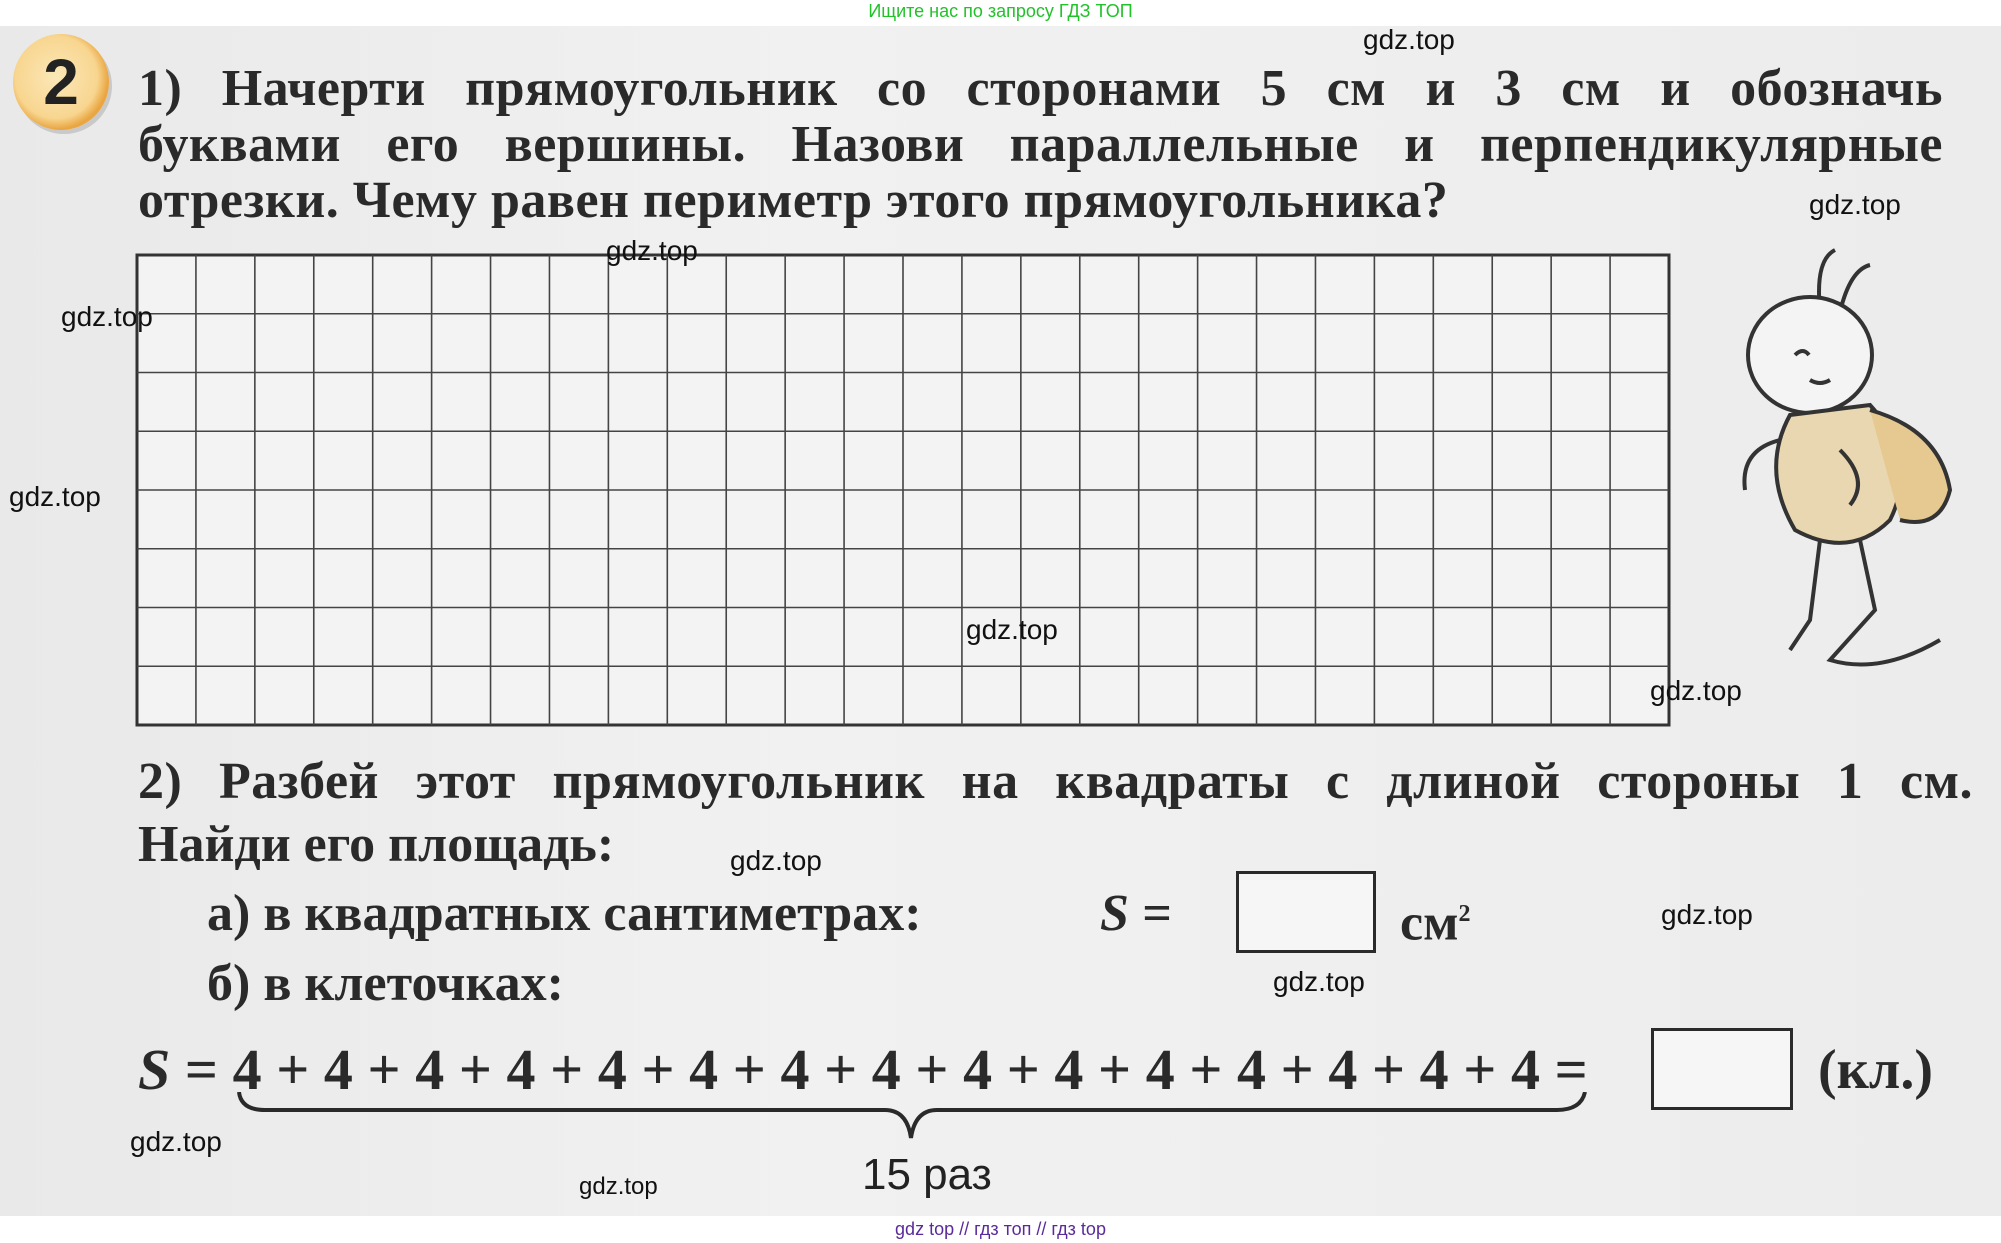  Describe the element at coordinates (376, 844) in the screenshot. I see `task-part2-line-2: Найди его площадь:` at that location.